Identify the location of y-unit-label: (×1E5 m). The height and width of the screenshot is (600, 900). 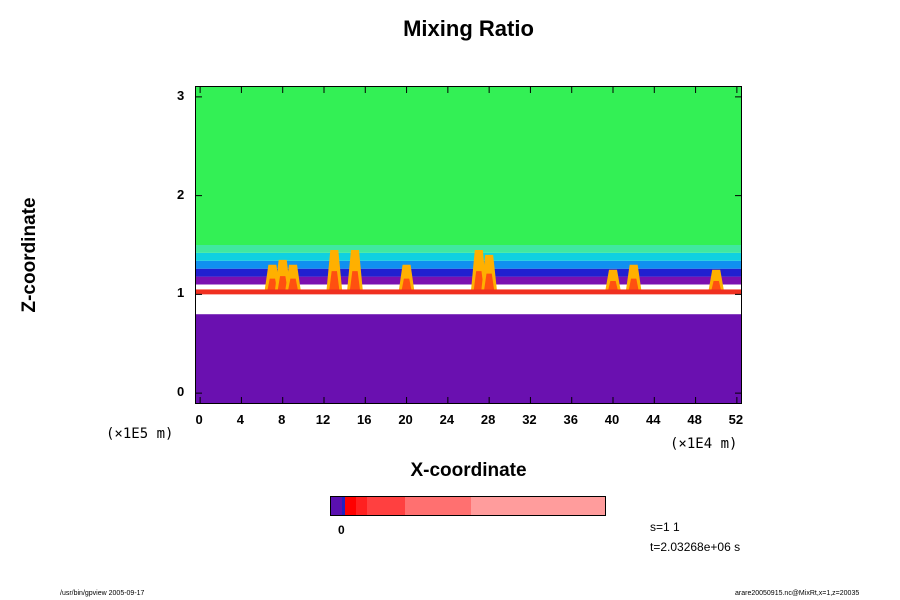
(140, 434).